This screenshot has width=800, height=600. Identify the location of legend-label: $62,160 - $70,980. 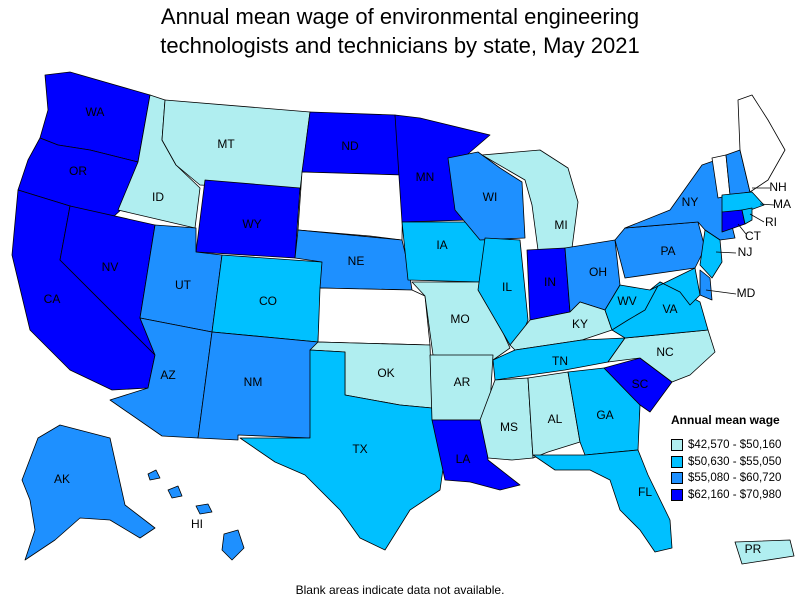
(735, 494).